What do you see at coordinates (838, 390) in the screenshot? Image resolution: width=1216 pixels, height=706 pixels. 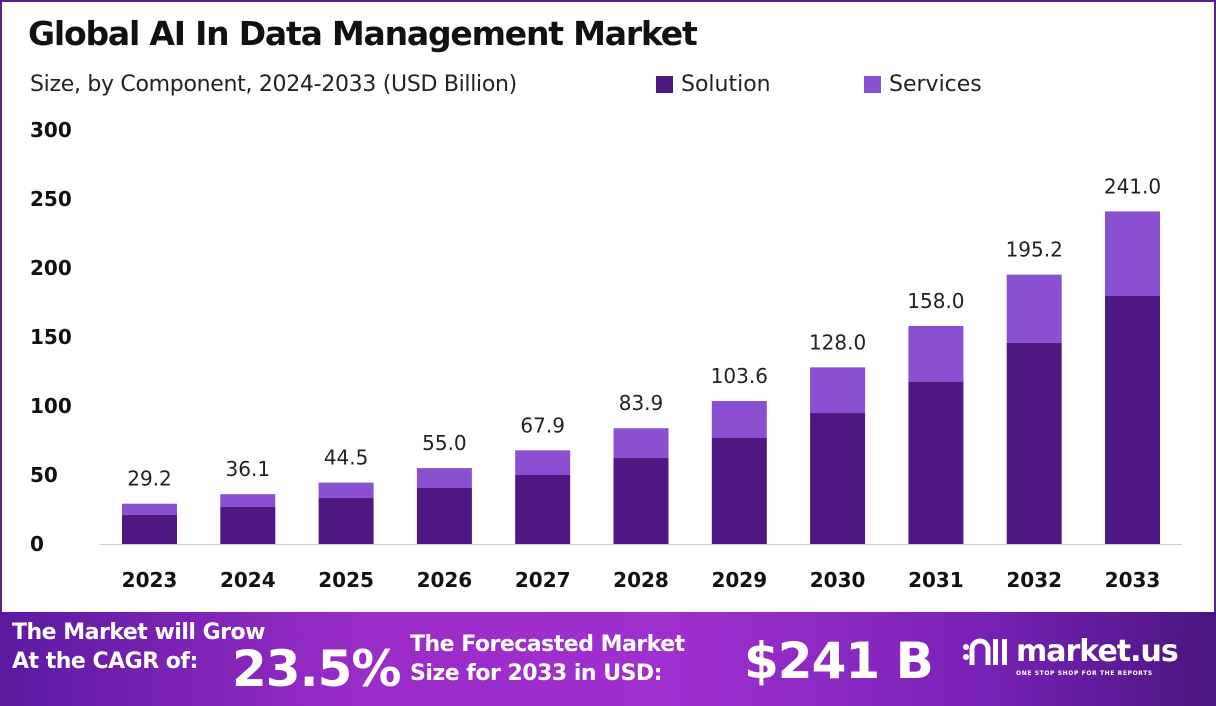 I see `bar-services-2030` at bounding box center [838, 390].